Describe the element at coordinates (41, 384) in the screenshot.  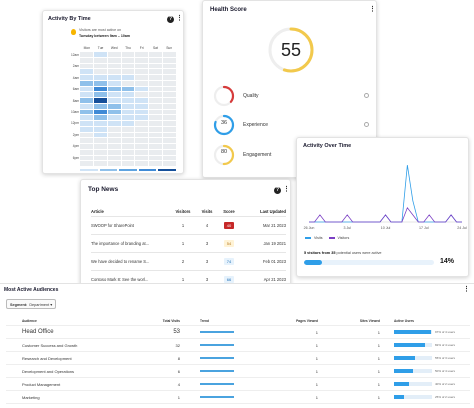
I see `audience-name: Product Management` at that location.